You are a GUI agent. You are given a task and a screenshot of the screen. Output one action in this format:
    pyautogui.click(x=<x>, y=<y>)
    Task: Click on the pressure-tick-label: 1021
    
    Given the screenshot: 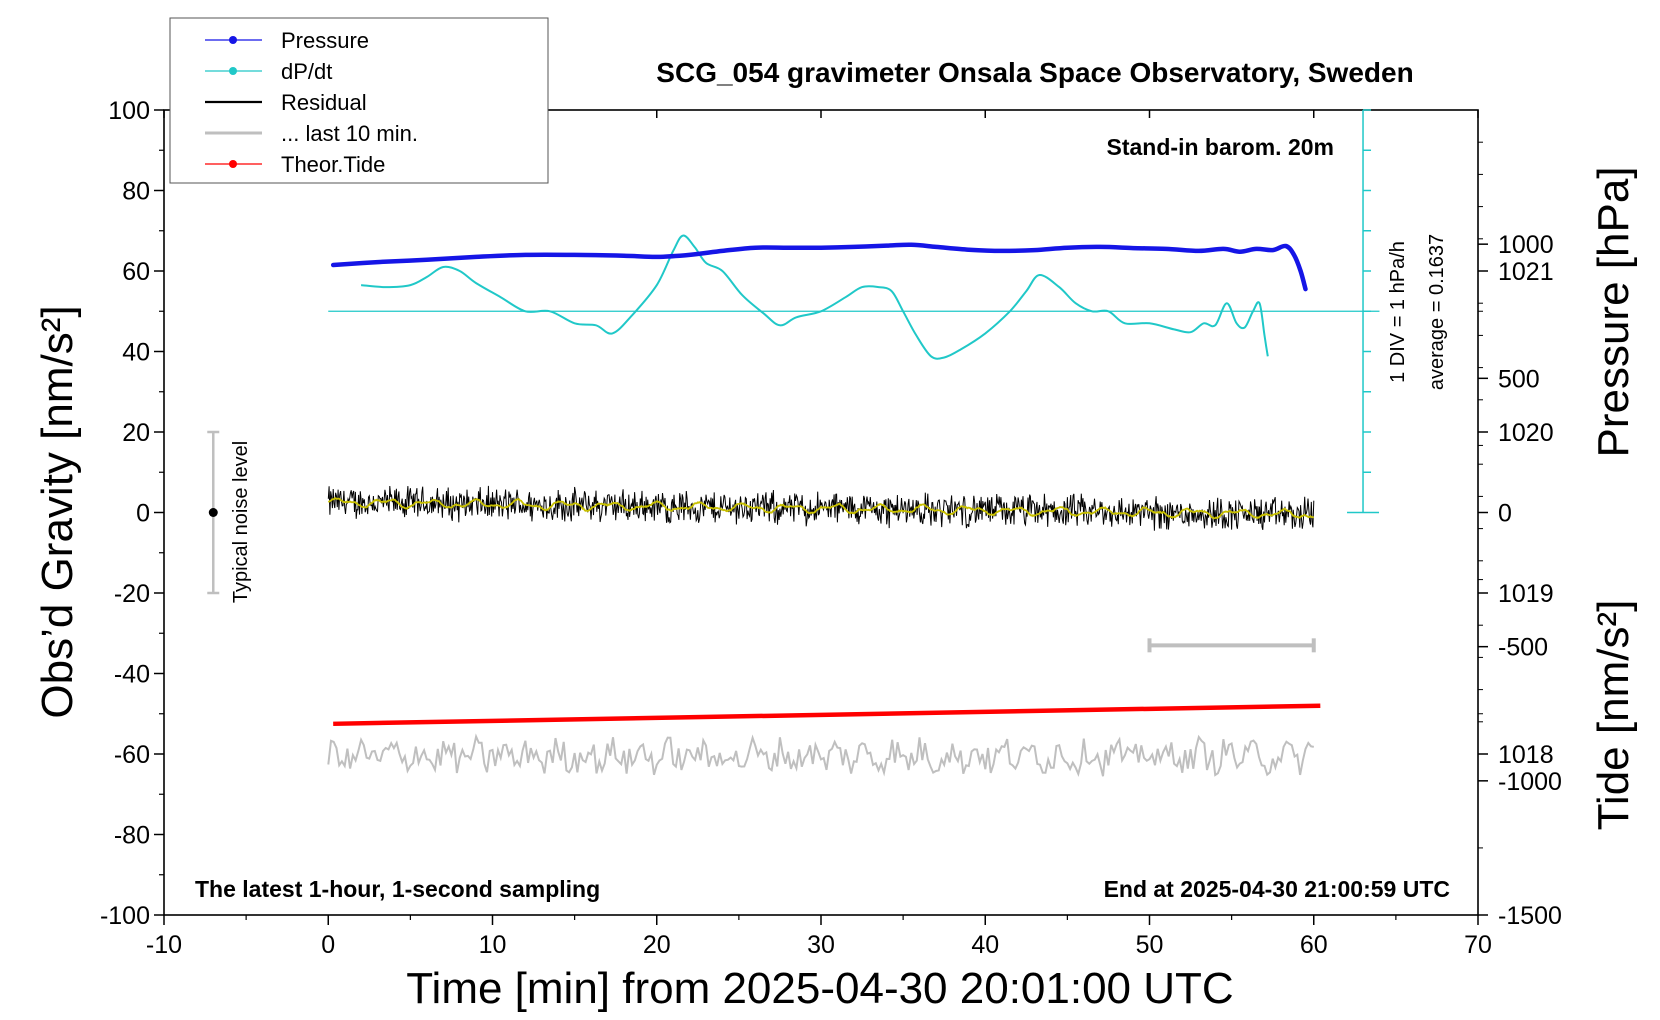 What is the action you would take?
    pyautogui.click(x=1526, y=272)
    